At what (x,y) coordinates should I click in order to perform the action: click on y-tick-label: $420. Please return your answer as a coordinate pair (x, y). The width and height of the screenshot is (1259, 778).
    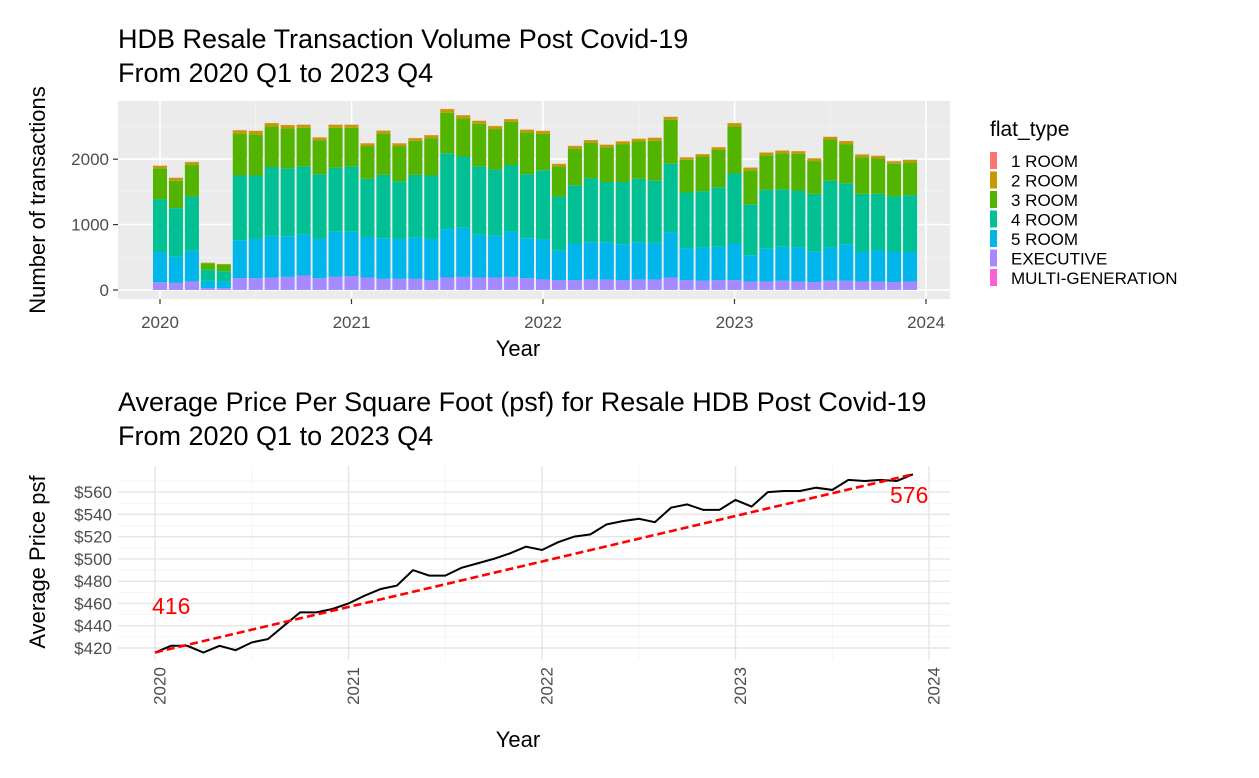
    Looking at the image, I should click on (93, 648).